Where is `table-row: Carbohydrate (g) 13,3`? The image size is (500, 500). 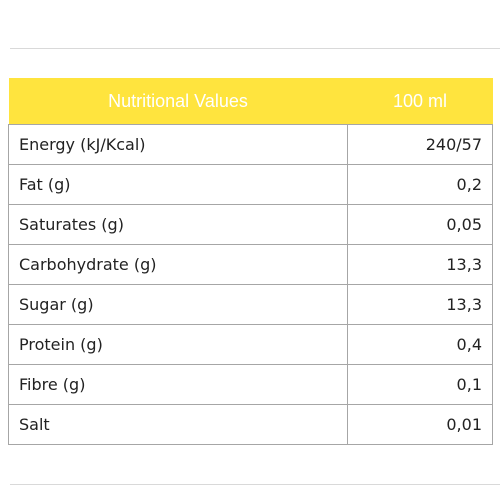 table-row: Carbohydrate (g) 13,3 is located at coordinates (250, 264).